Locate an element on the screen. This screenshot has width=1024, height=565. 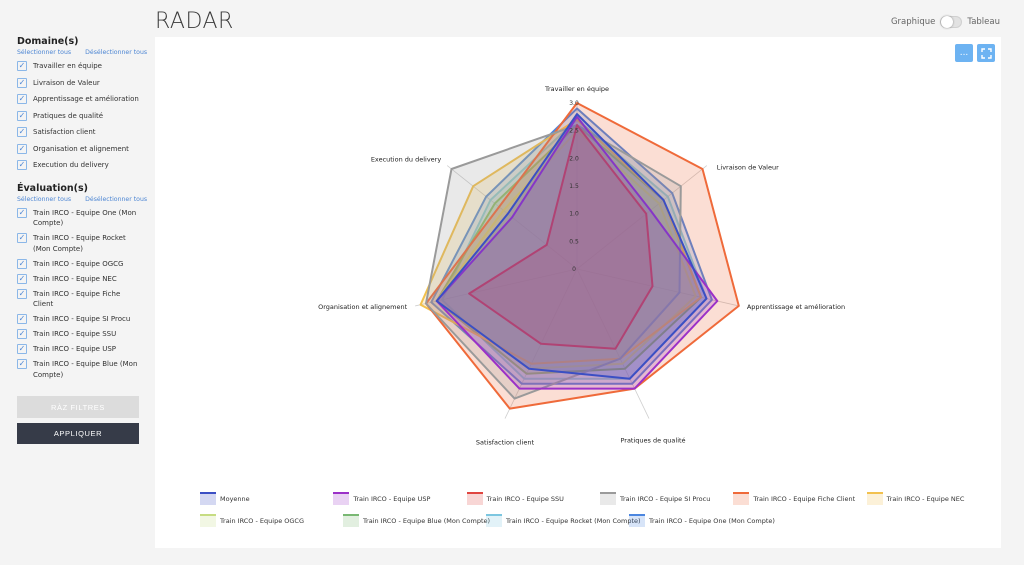
radar-axis-label: Travailler en équipe is located at coordinates (576, 89).